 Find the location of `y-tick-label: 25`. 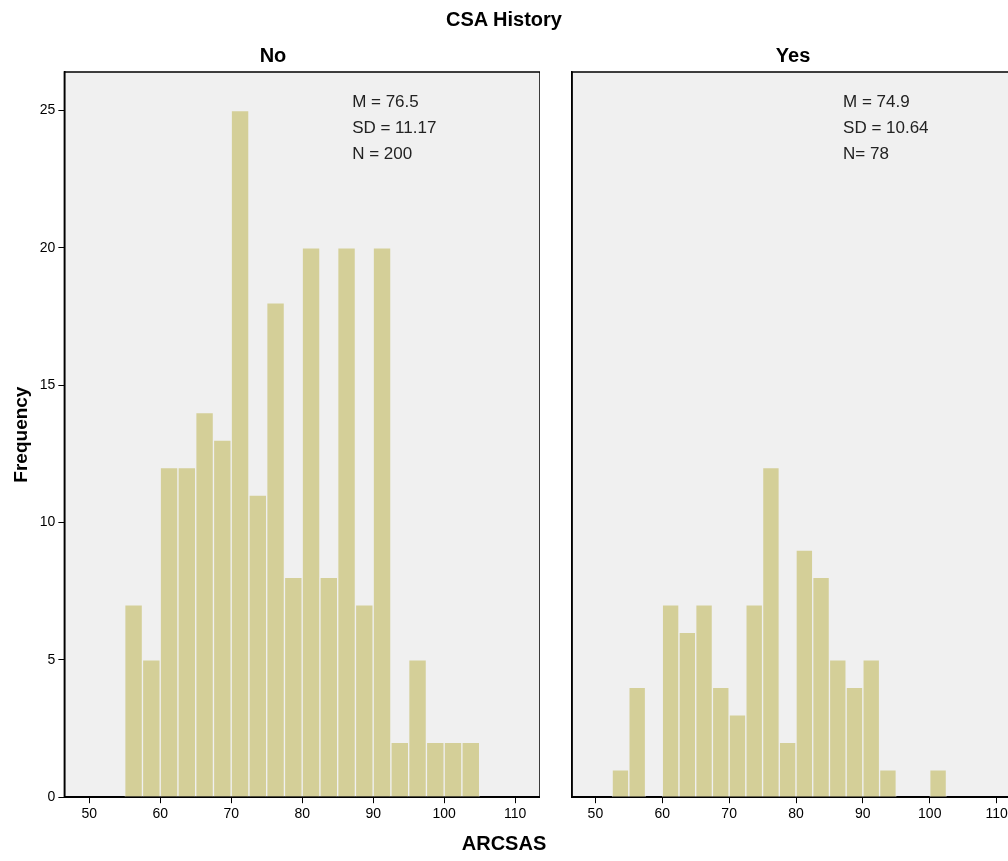

y-tick-label: 25 is located at coordinates (47, 109).